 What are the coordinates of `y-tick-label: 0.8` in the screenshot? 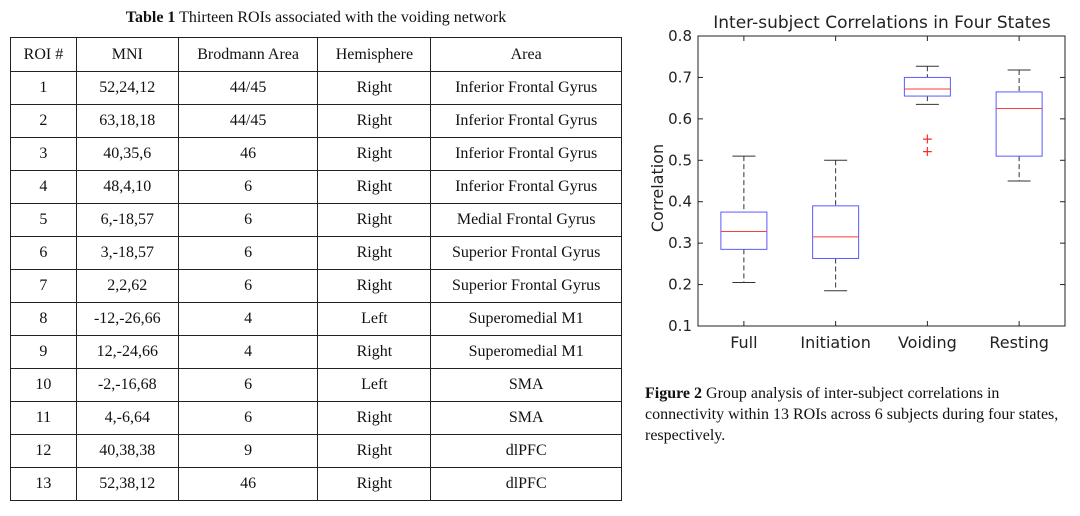 It's located at (680, 36).